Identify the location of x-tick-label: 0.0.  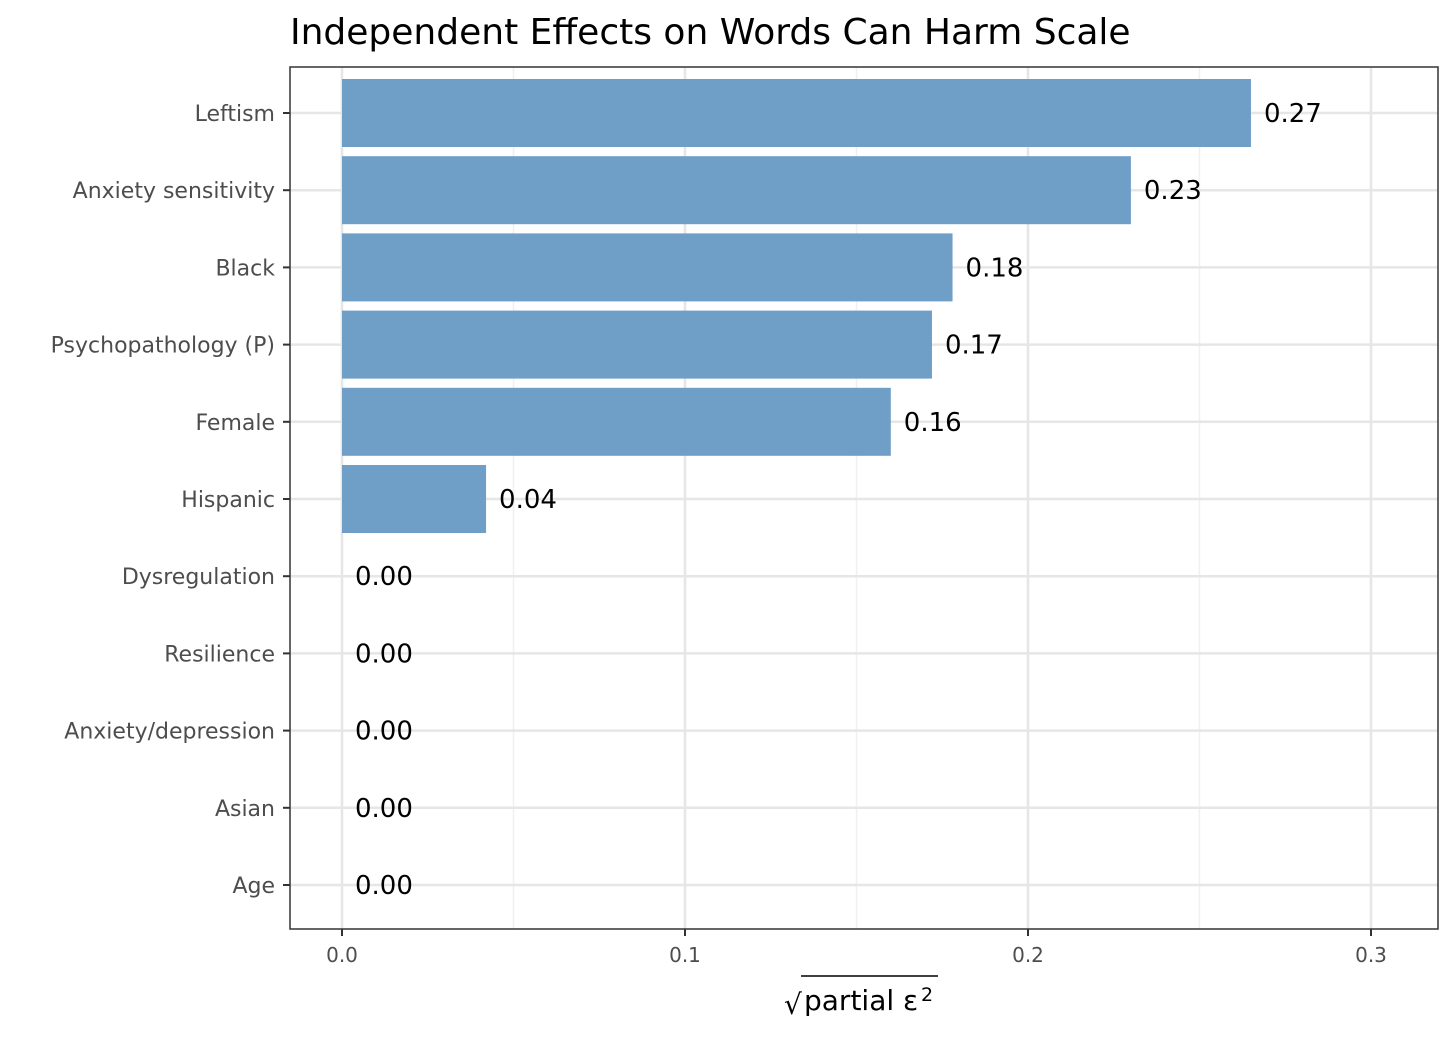
(342, 955).